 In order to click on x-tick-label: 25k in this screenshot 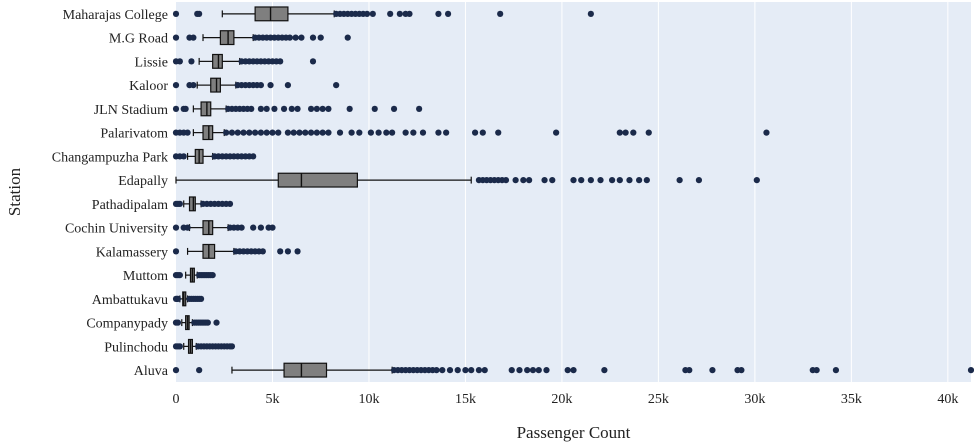, I will do `click(658, 399)`.